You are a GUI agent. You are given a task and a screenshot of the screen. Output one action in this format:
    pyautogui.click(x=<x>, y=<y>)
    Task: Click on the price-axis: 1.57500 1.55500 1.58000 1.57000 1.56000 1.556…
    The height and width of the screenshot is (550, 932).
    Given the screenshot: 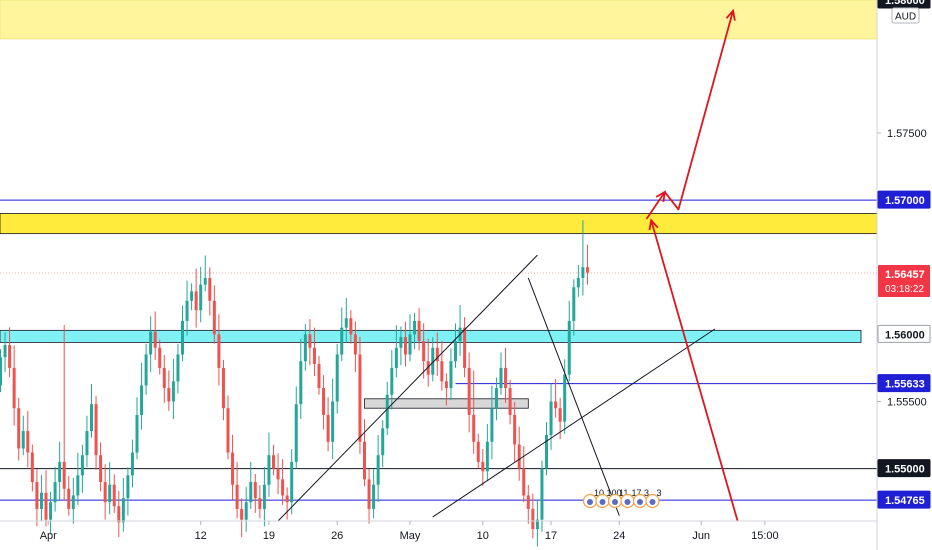 What is the action you would take?
    pyautogui.click(x=904, y=254)
    